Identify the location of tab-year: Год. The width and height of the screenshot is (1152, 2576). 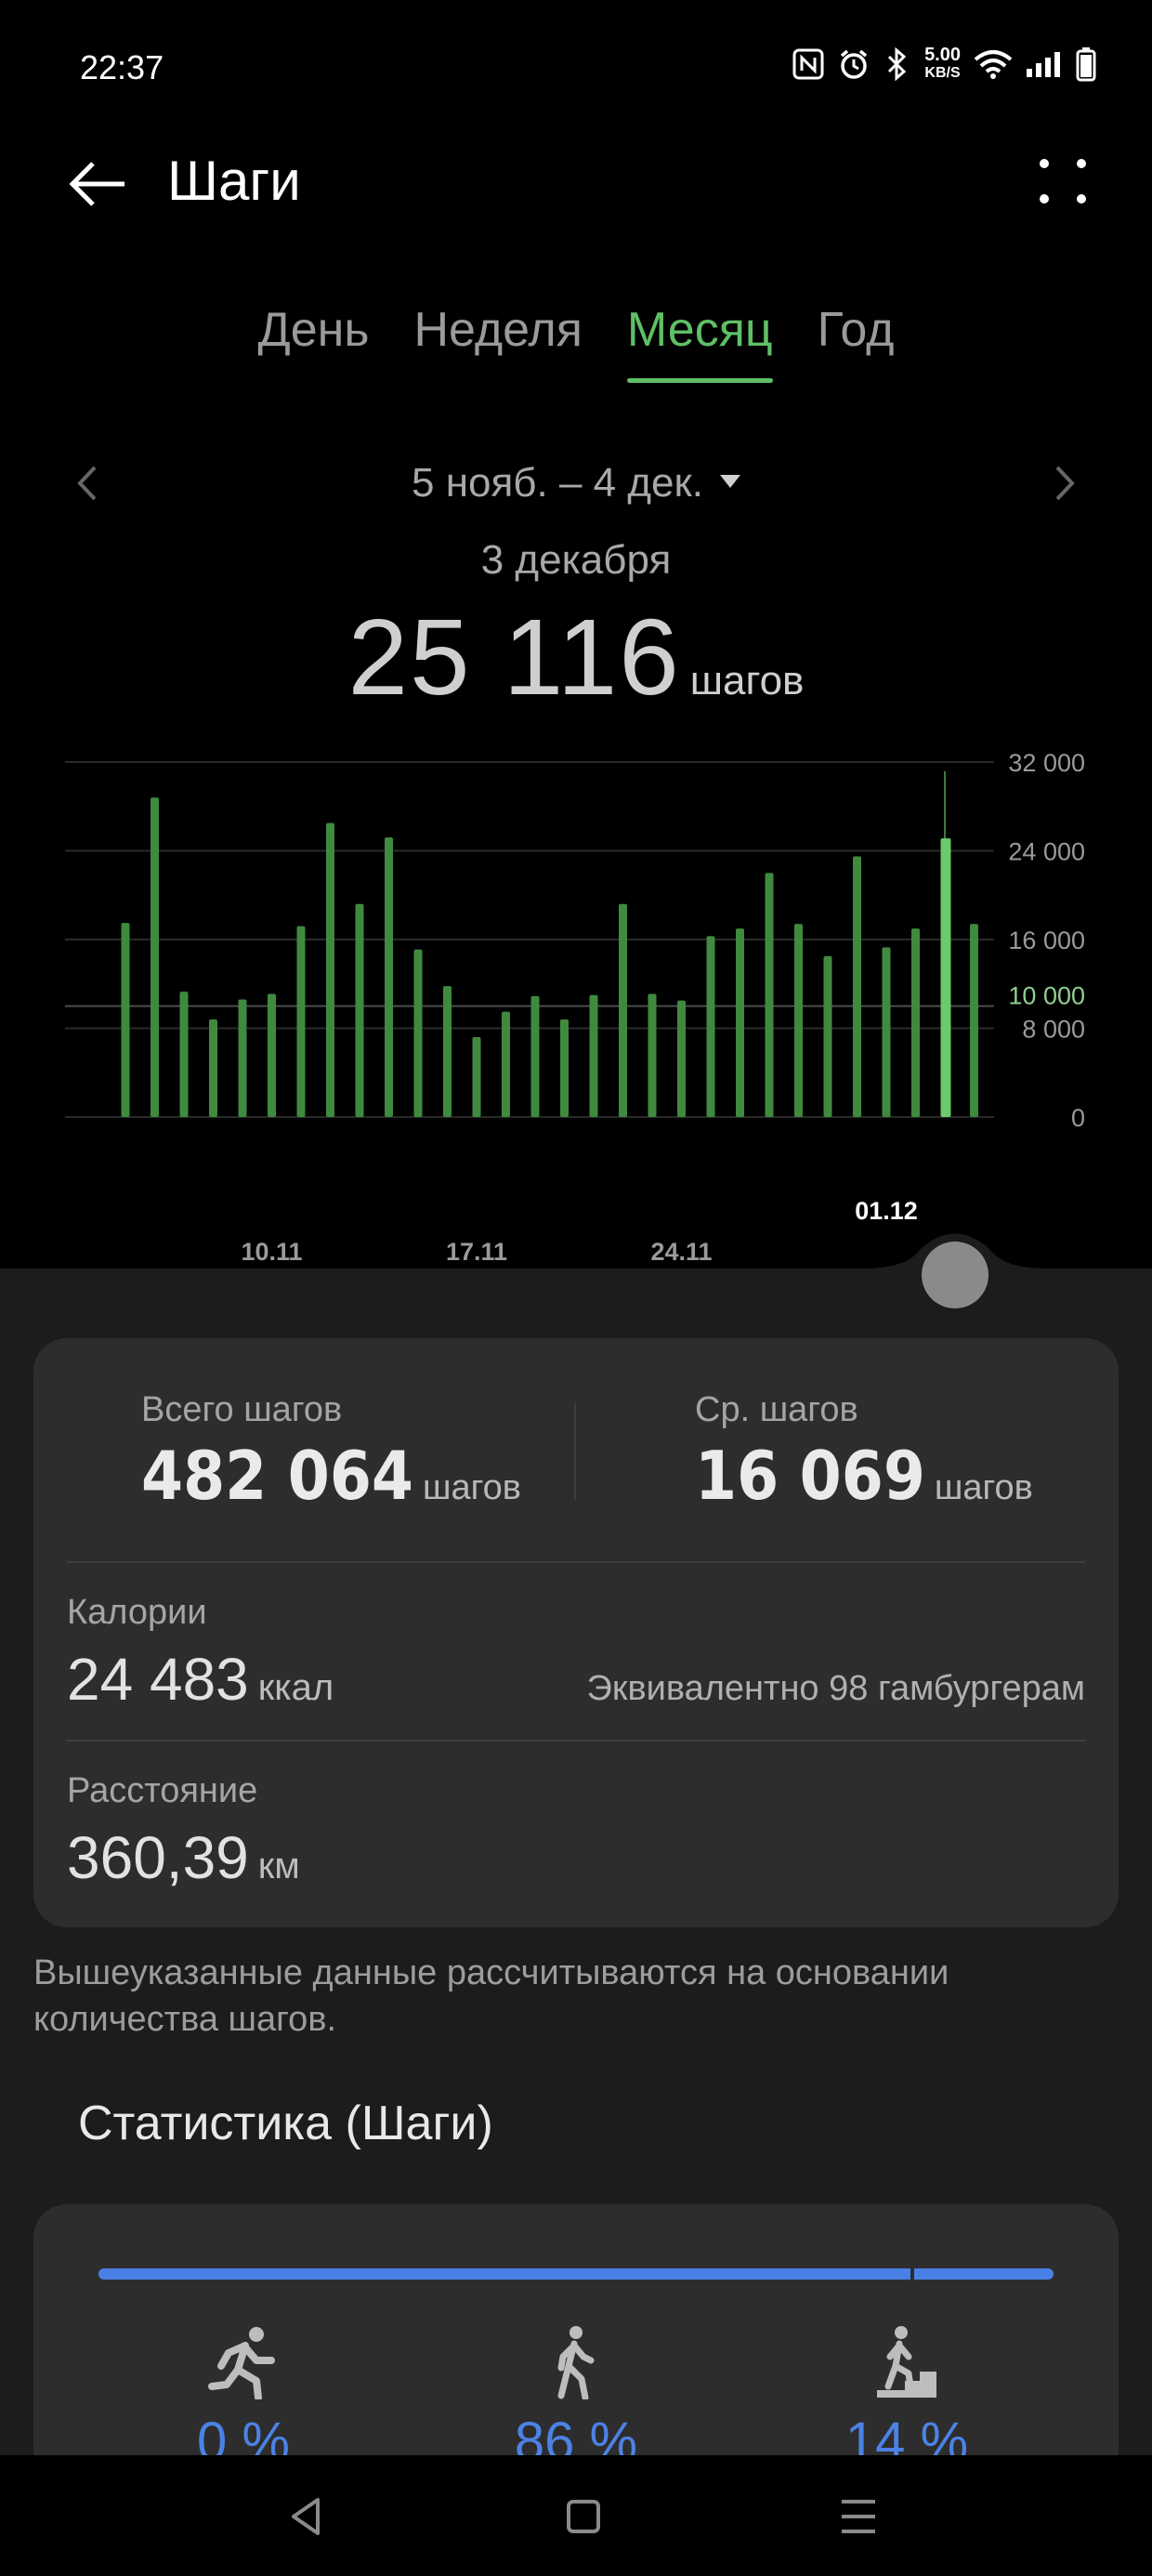
(856, 330).